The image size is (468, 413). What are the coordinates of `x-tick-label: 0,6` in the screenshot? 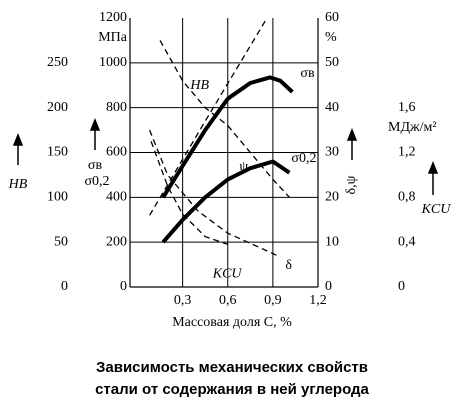 It's located at (228, 300).